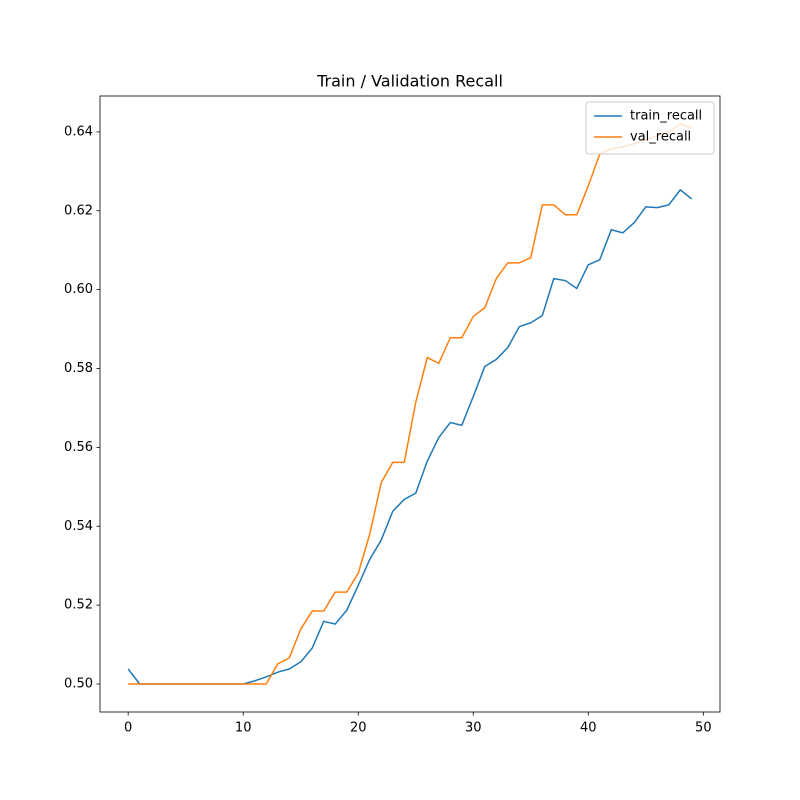 The height and width of the screenshot is (800, 800). I want to click on y-tick-label: 0.54, so click(78, 526).